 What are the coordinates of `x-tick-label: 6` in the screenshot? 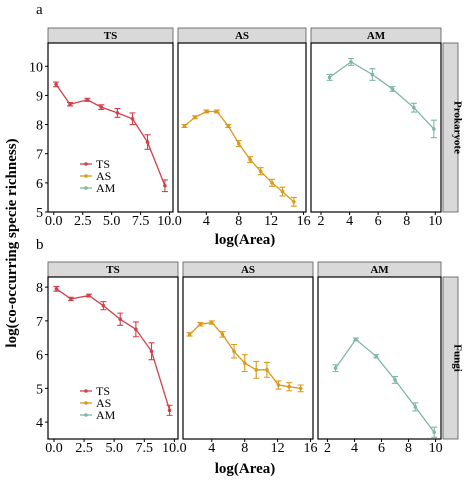 It's located at (381, 448).